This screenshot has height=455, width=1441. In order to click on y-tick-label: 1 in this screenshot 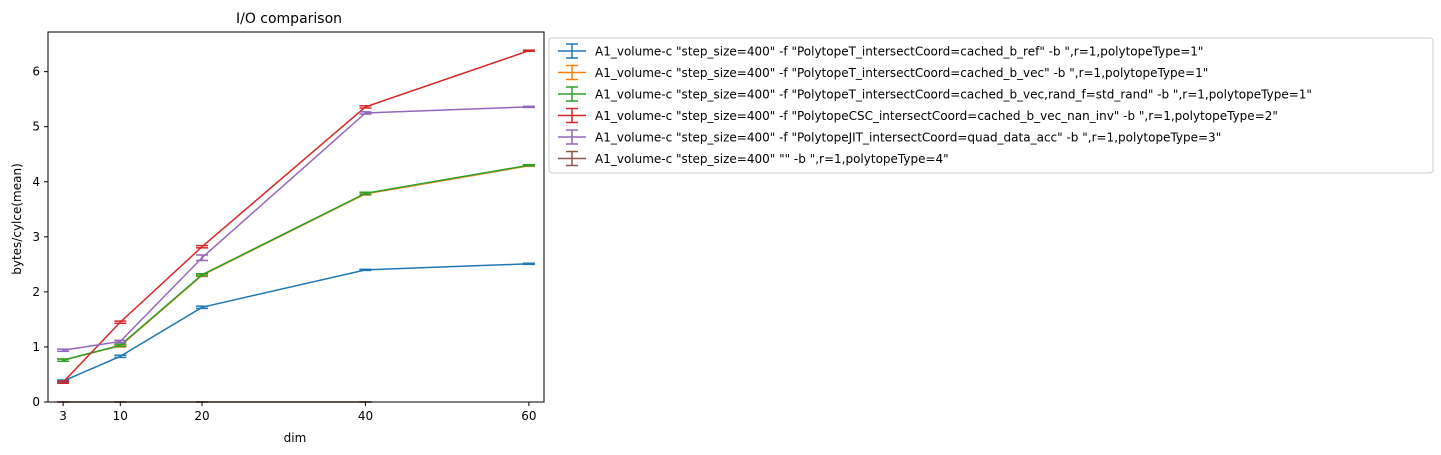, I will do `click(36, 347)`.